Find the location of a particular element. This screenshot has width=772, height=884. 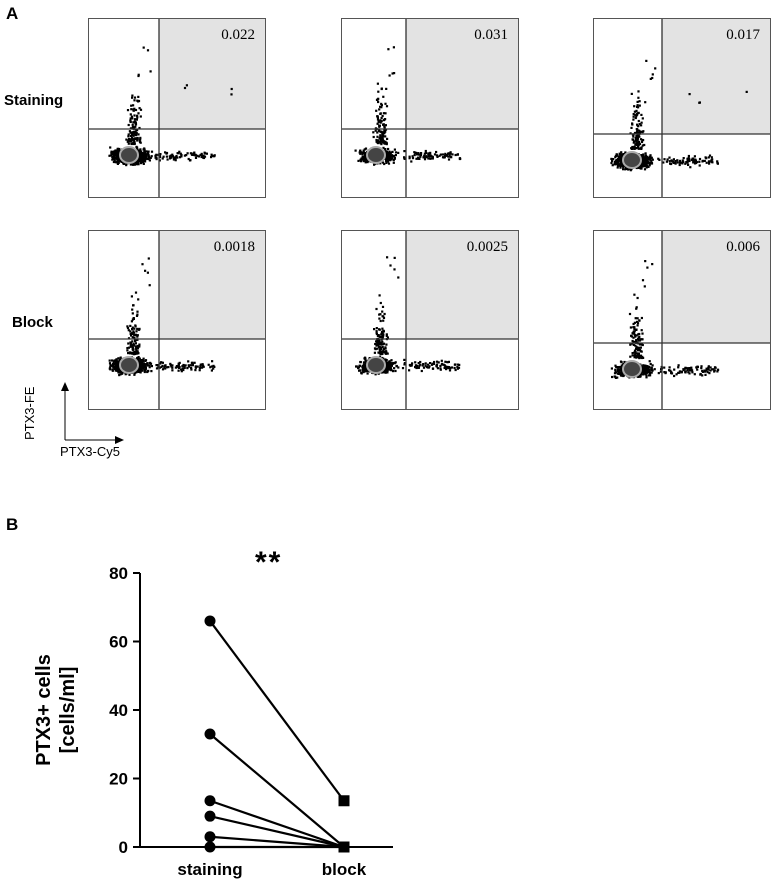

panel-a-letter: A is located at coordinates (12, 13).